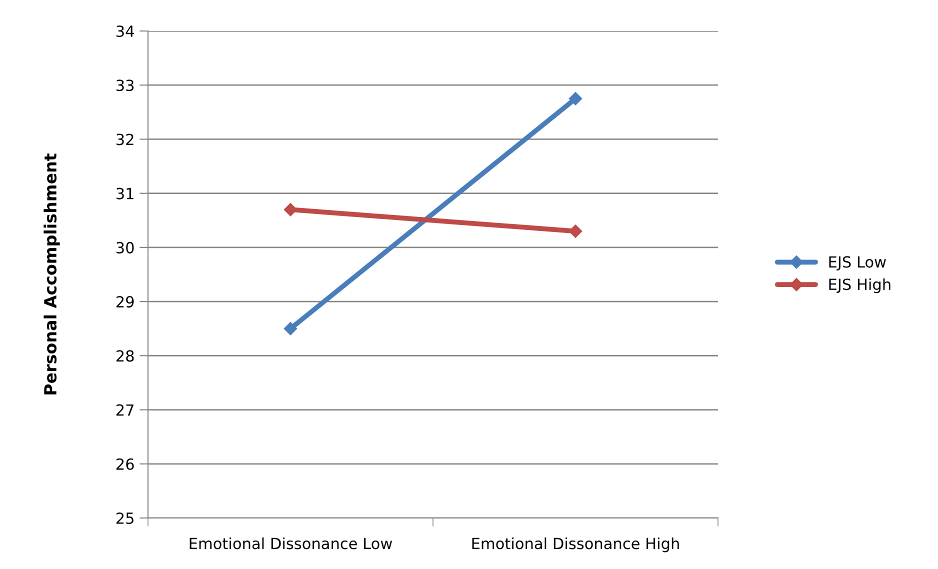  Describe the element at coordinates (125, 356) in the screenshot. I see `y-tick-label: 28` at that location.